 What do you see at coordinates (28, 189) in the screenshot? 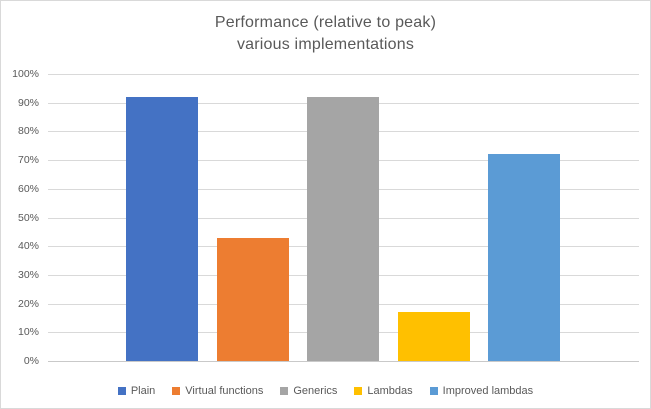
I see `y-axis-tick-label: 60%` at bounding box center [28, 189].